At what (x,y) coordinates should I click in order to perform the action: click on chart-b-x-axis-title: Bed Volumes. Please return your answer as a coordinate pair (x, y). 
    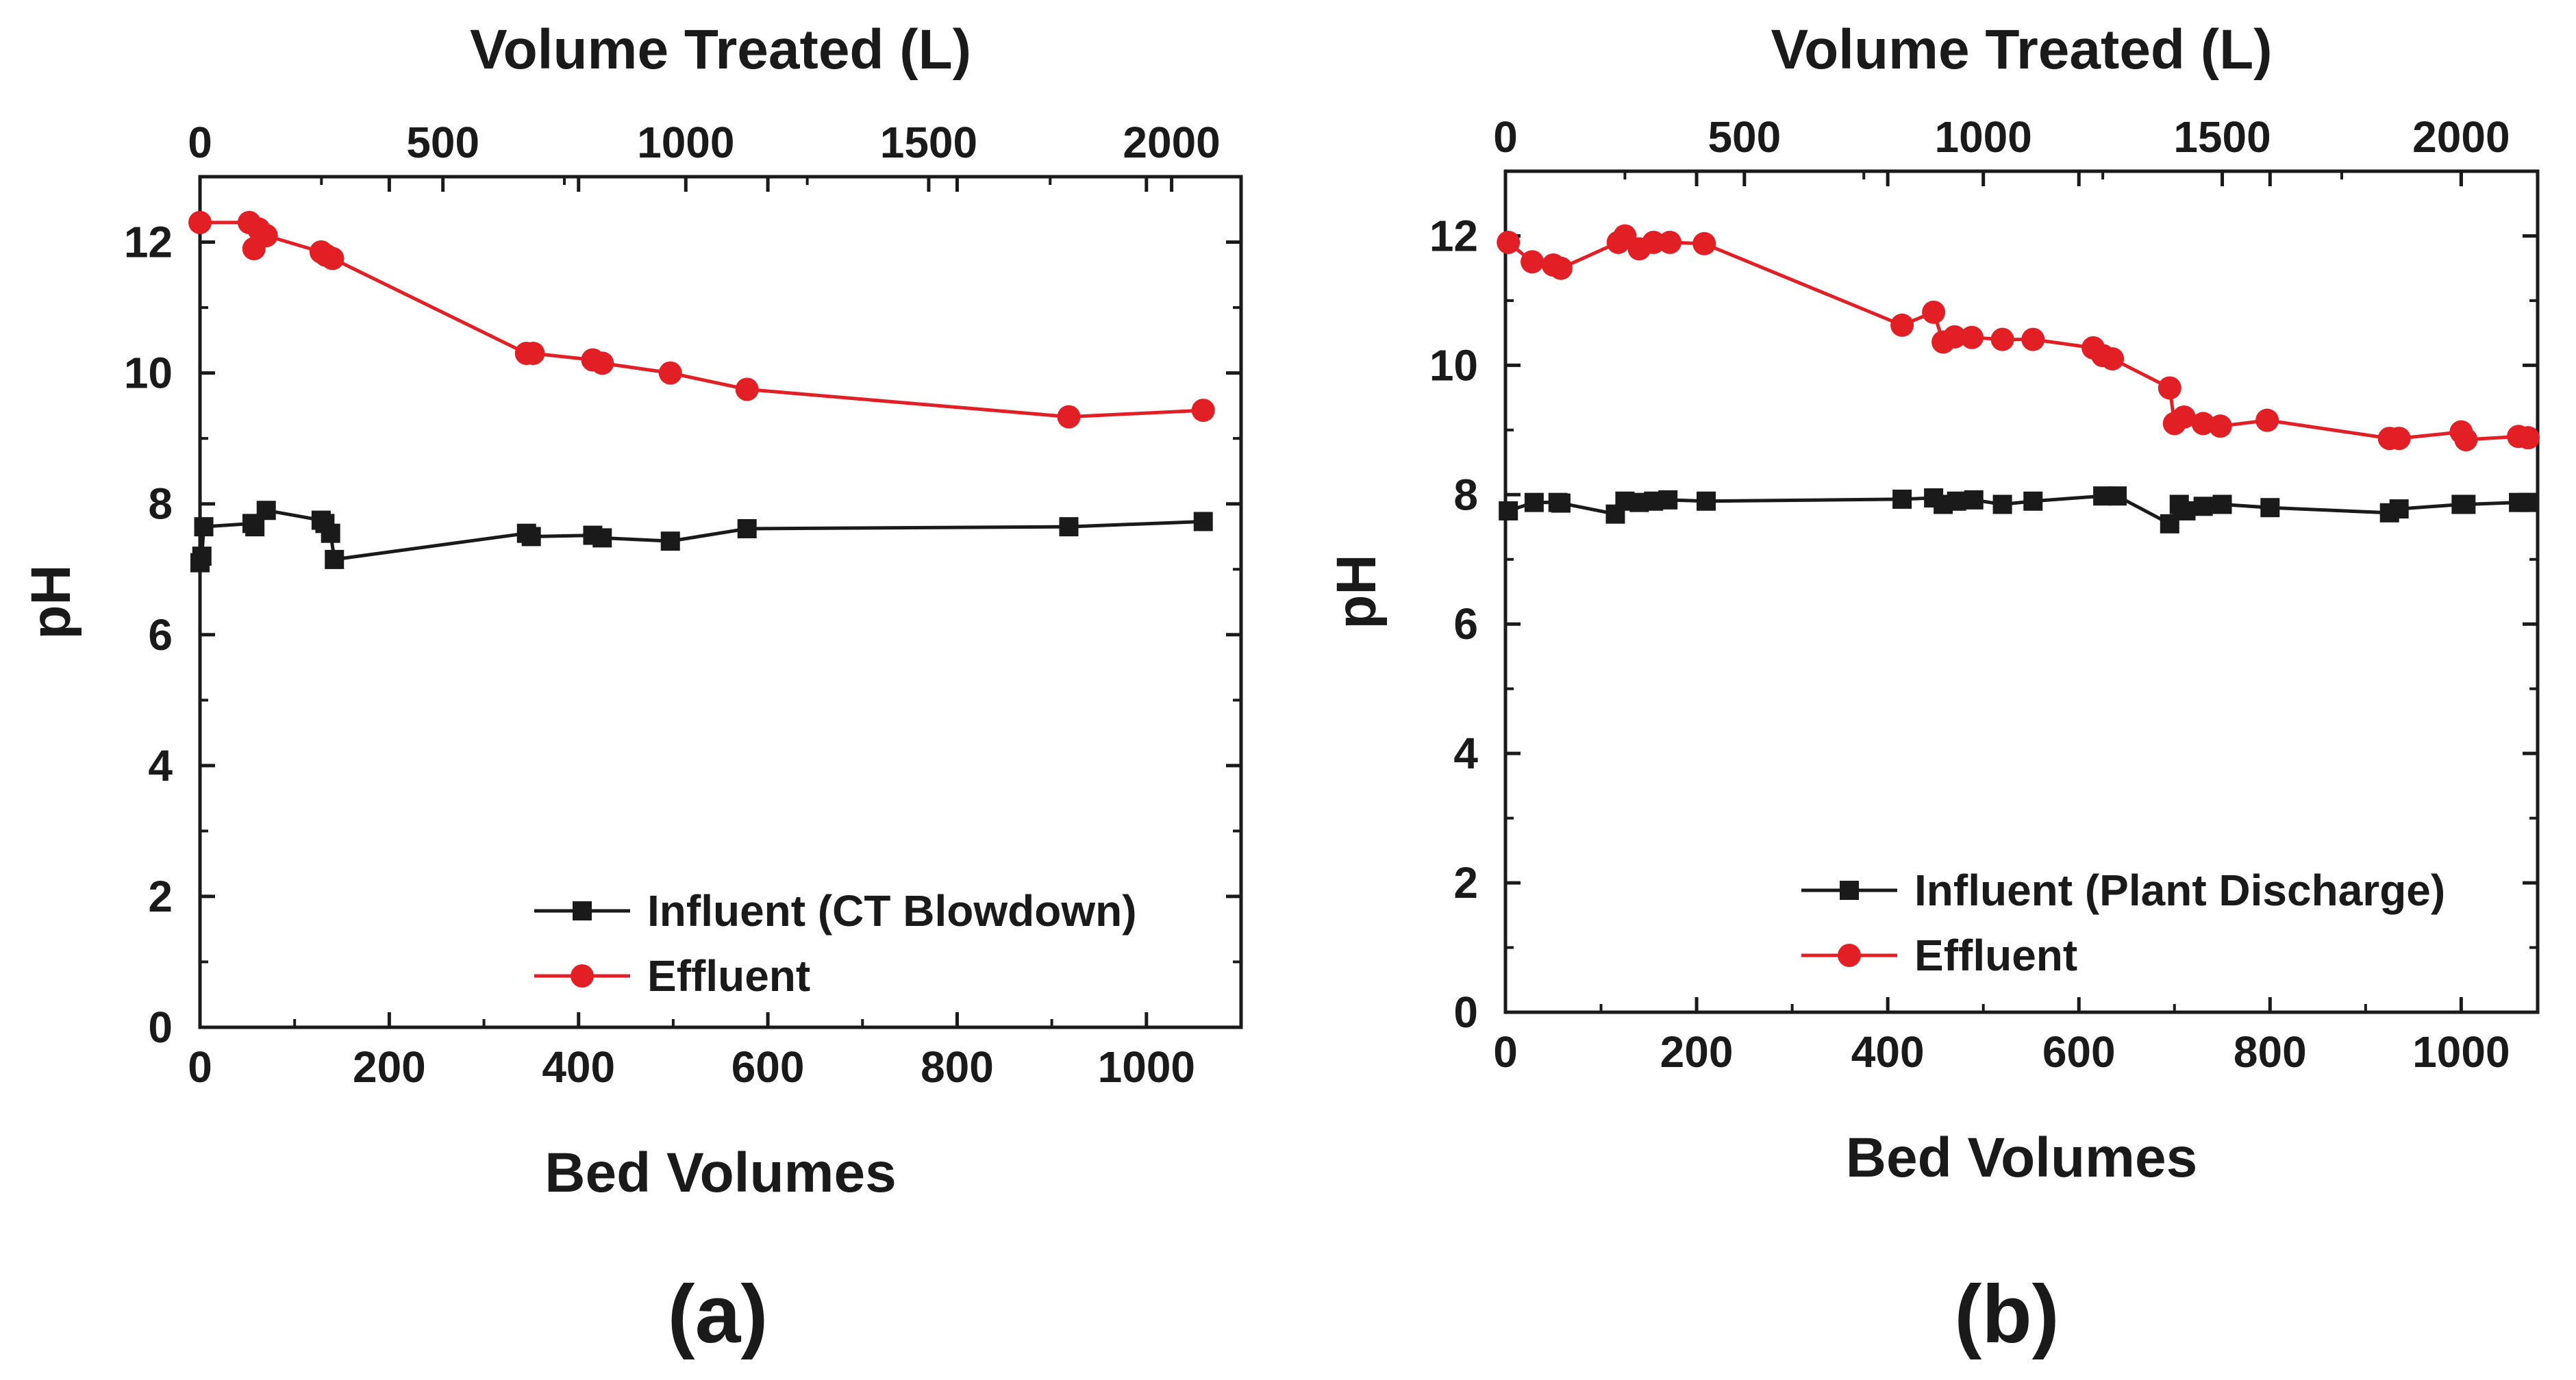
    Looking at the image, I should click on (2021, 1158).